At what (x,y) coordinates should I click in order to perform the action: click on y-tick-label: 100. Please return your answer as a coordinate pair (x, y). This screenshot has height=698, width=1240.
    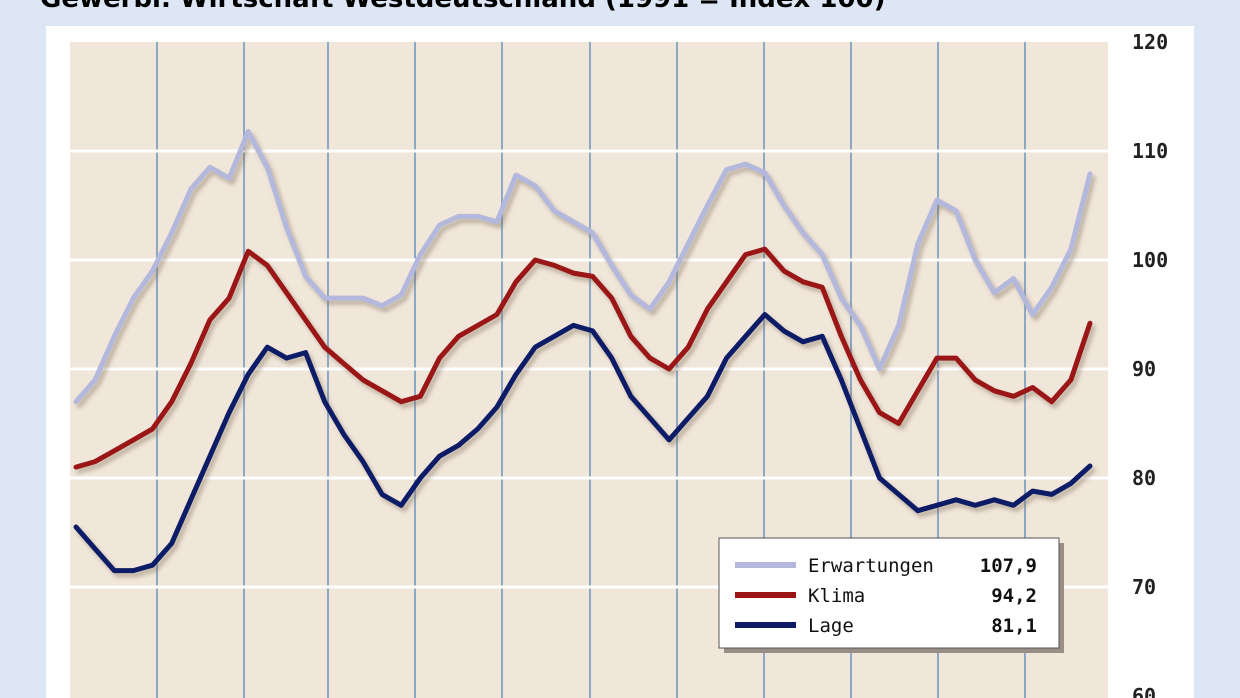
    Looking at the image, I should click on (1150, 260).